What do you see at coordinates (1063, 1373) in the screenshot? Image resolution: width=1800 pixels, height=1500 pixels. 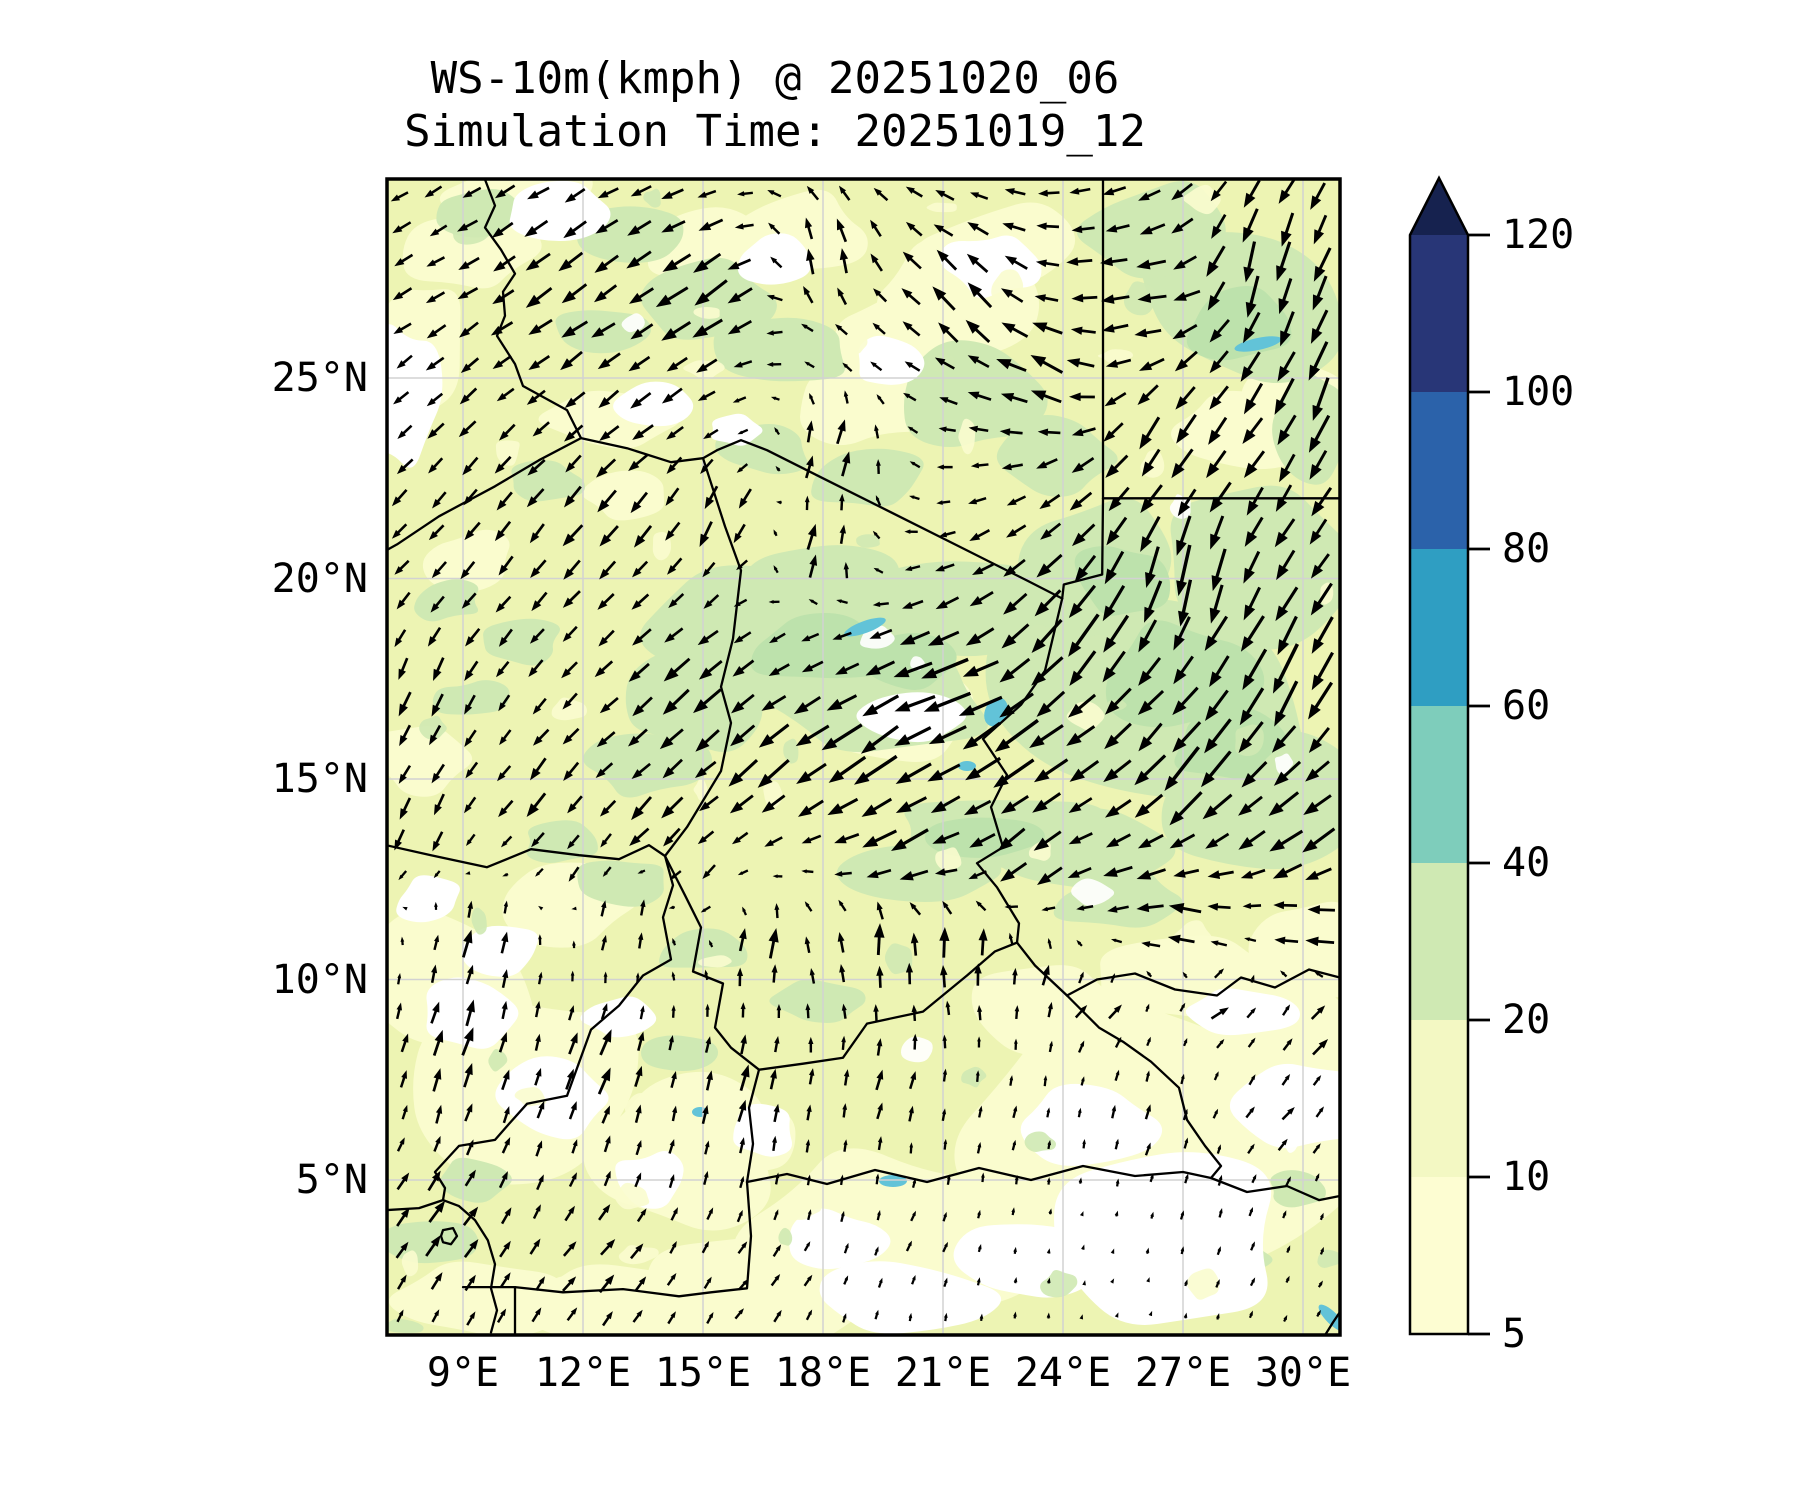 I see `x-tick-label: 24°E` at bounding box center [1063, 1373].